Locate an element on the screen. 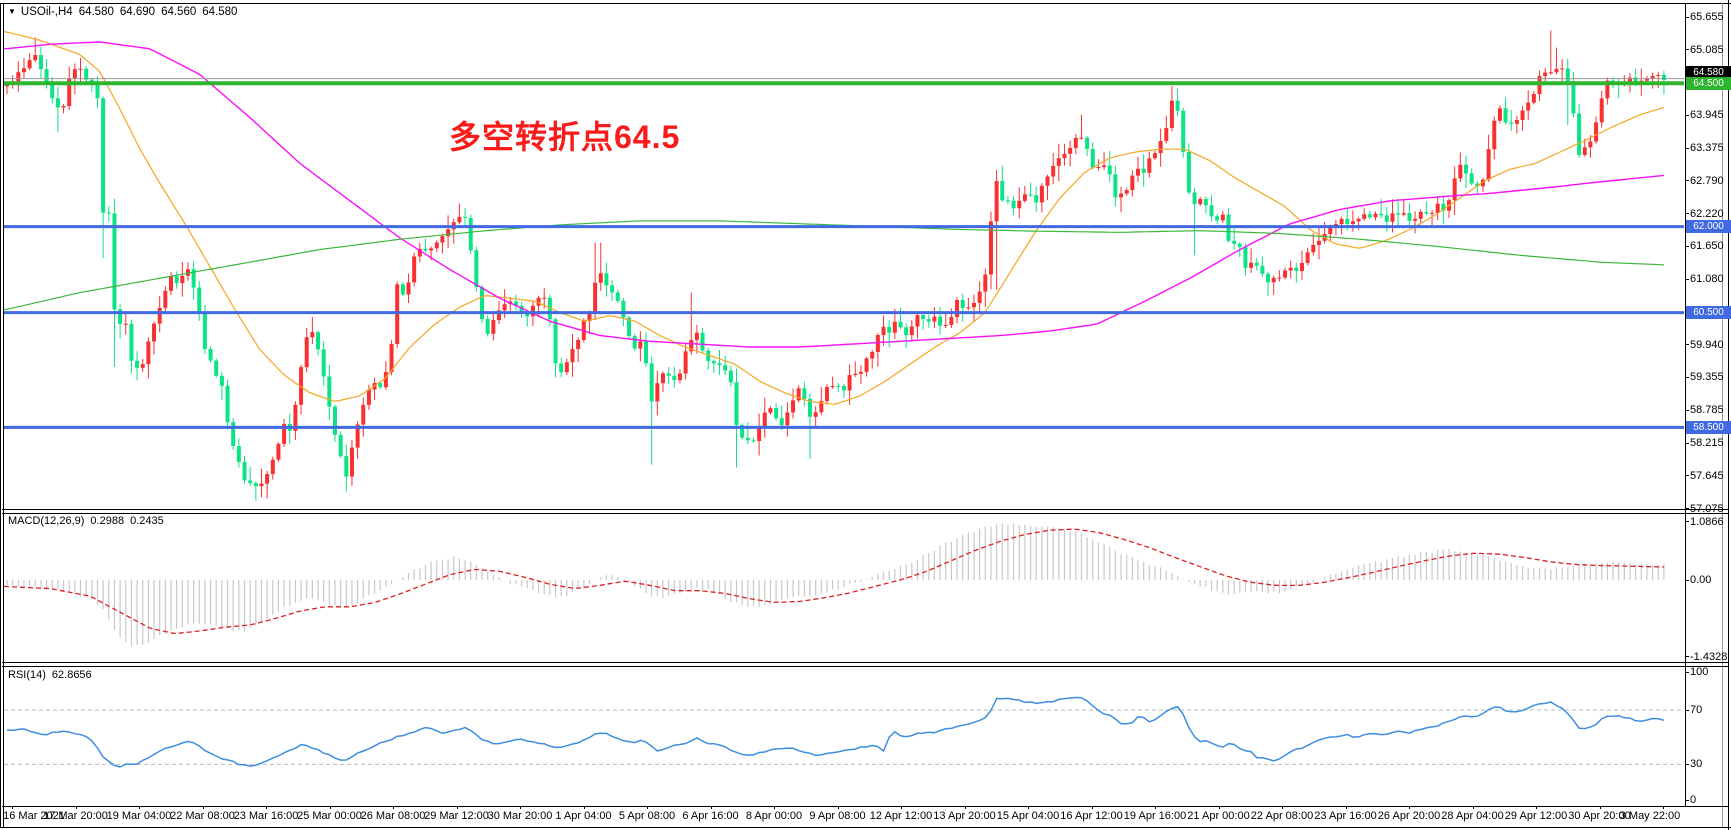 The width and height of the screenshot is (1731, 830). rsi-value: 62.8656 is located at coordinates (71, 675).